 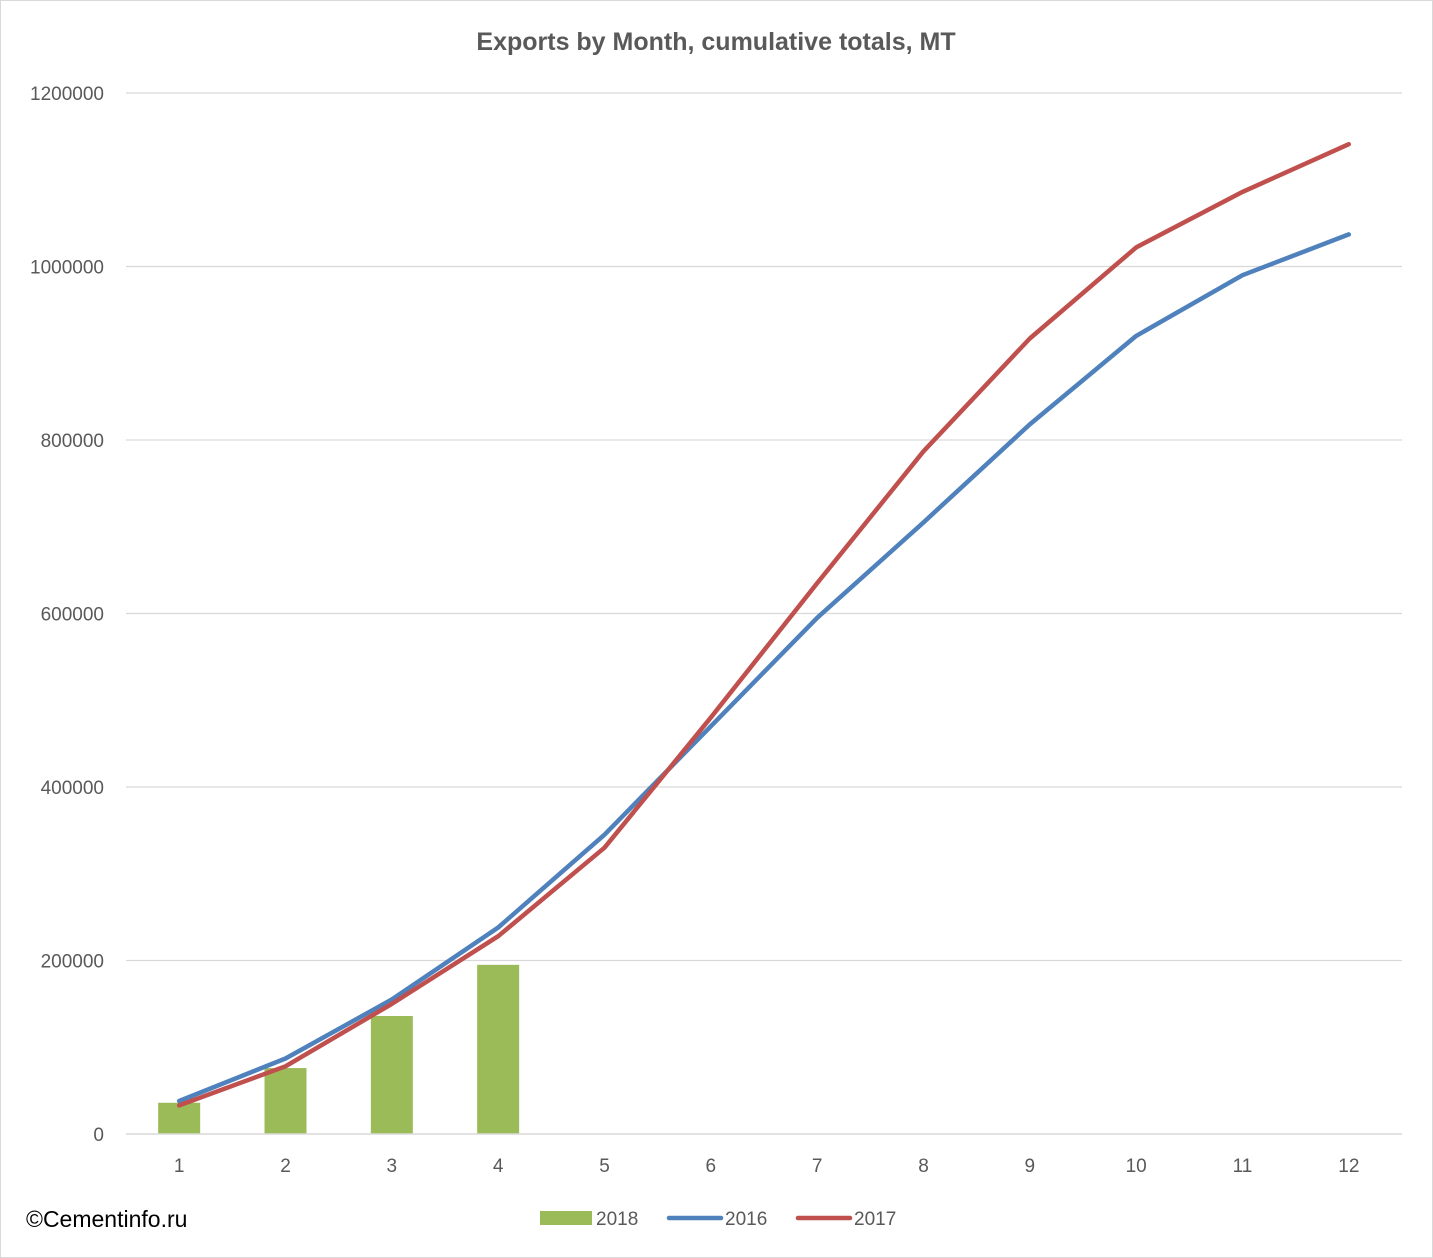 I want to click on x-tick-label: 12, so click(x=1348, y=1166).